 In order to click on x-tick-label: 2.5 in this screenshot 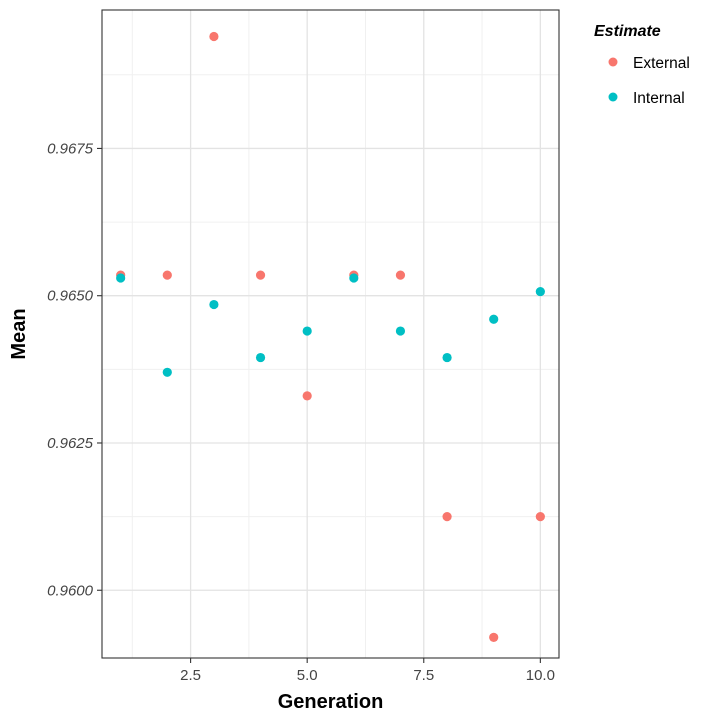, I will do `click(190, 675)`.